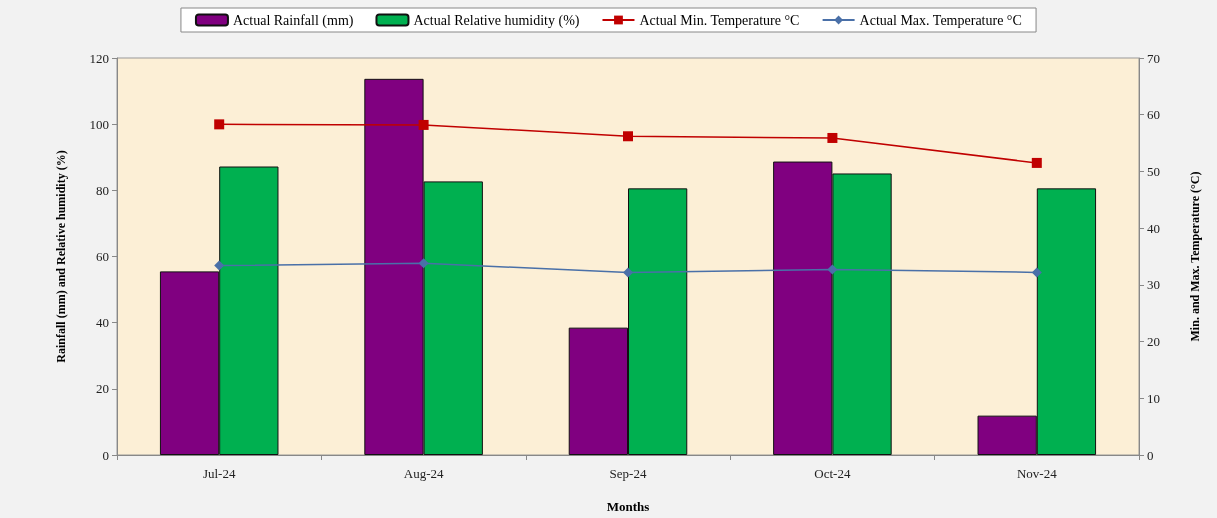  What do you see at coordinates (1195, 256) in the screenshot?
I see `y2-axis-title: Min. and Max. Temperature (°C)` at bounding box center [1195, 256].